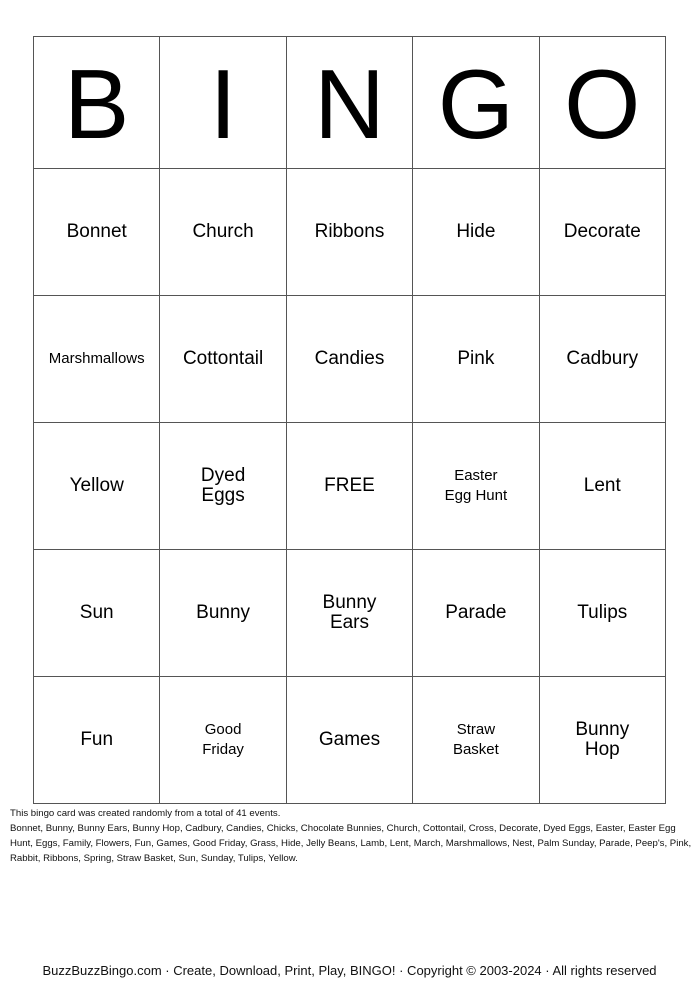  I want to click on bingo-cell: Bonnet, so click(96, 232).